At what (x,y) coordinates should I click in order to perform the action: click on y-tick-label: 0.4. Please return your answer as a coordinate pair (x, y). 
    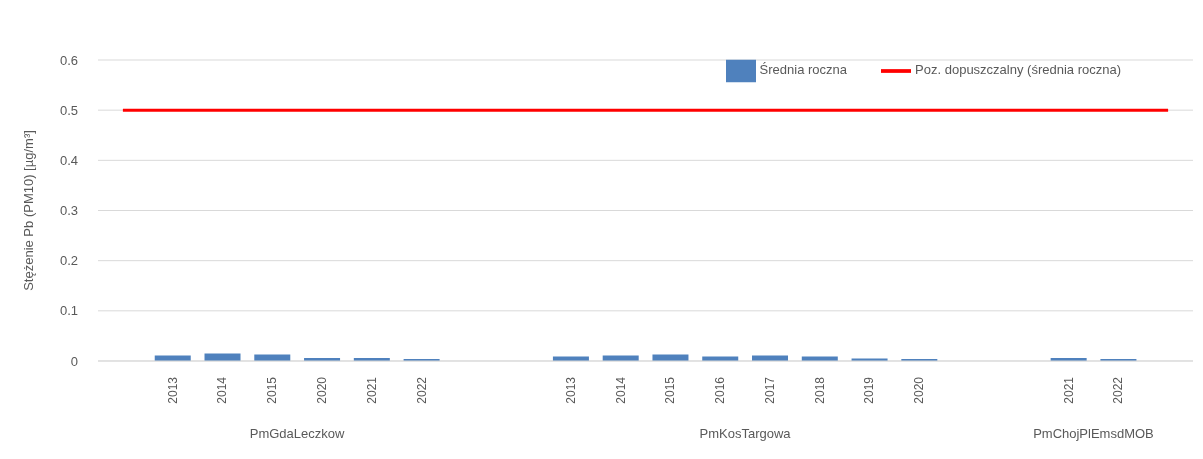
    Looking at the image, I should click on (68, 160).